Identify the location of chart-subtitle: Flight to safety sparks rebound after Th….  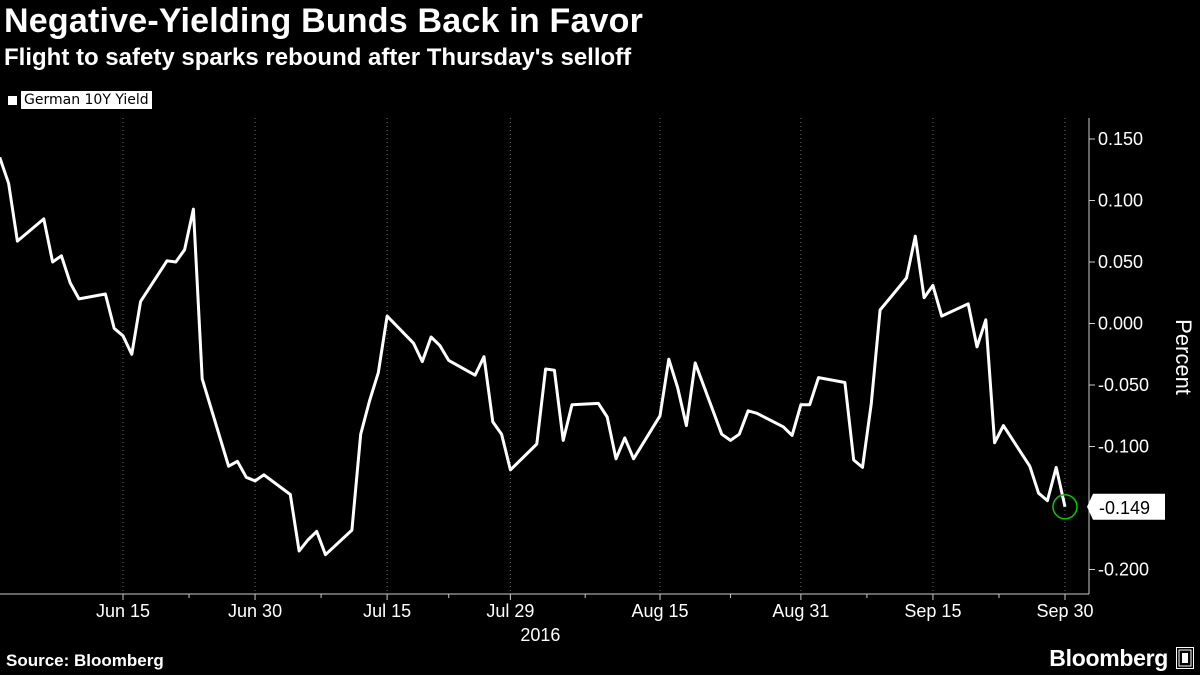
(318, 57).